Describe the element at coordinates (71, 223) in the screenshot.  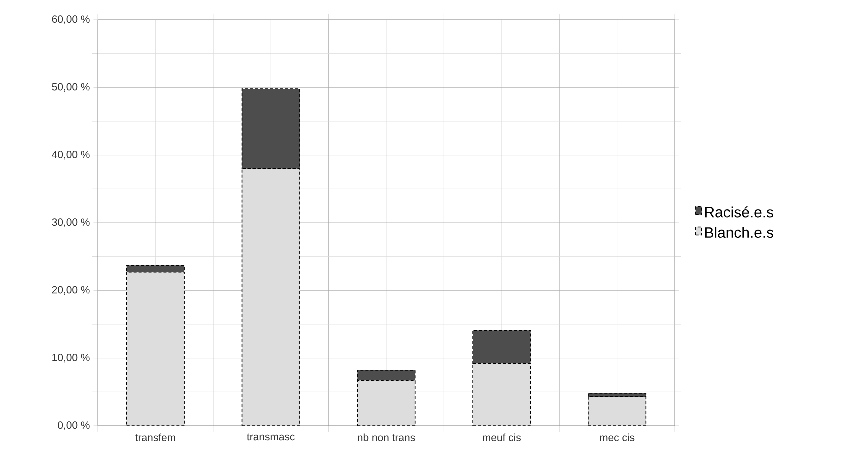
I see `y-tick-label: 30,00 %` at that location.